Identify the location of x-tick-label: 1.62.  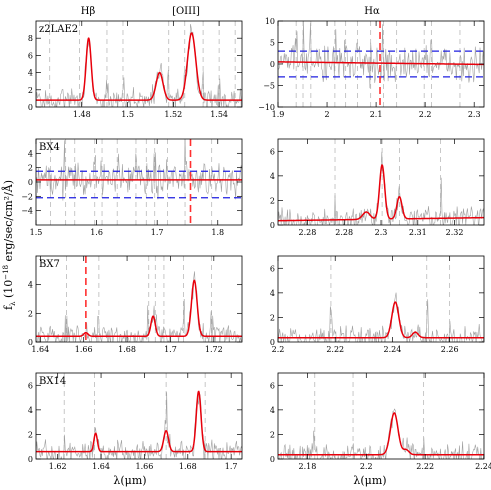
(58, 466).